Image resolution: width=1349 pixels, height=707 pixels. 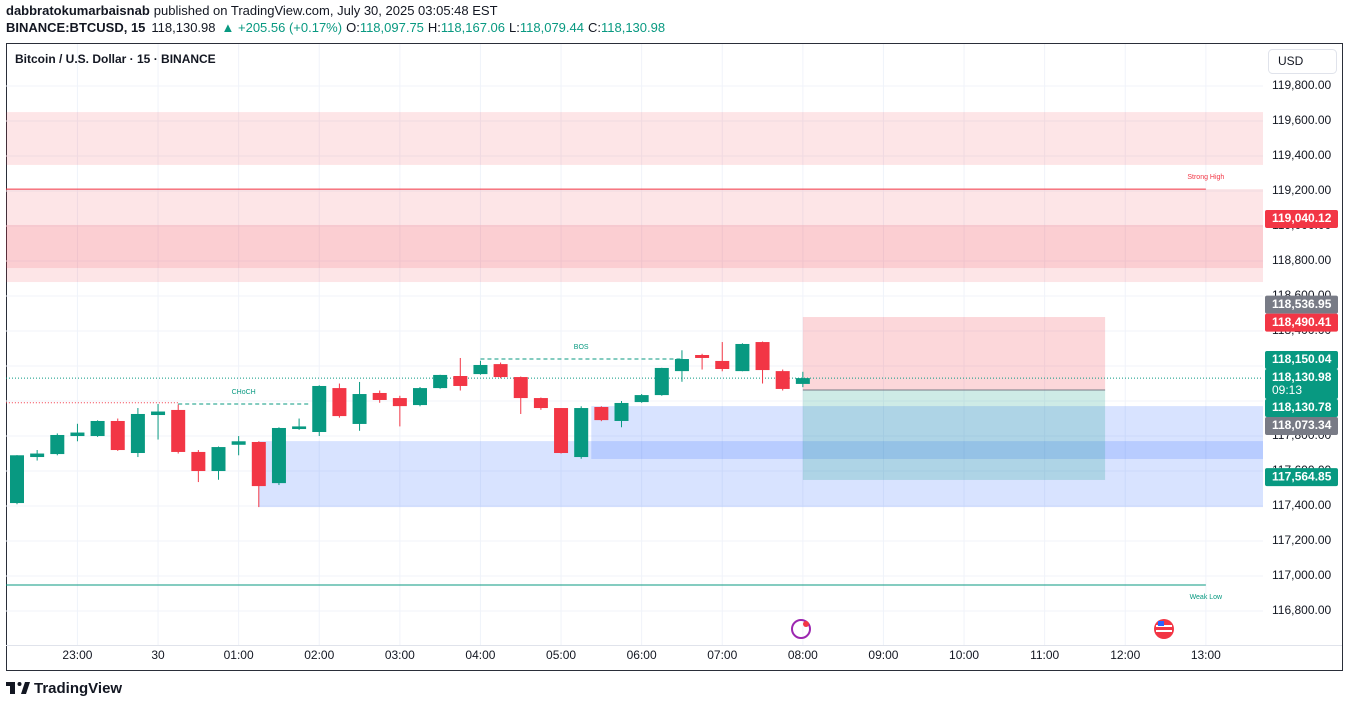 What do you see at coordinates (801, 629) in the screenshot?
I see `event-icon` at bounding box center [801, 629].